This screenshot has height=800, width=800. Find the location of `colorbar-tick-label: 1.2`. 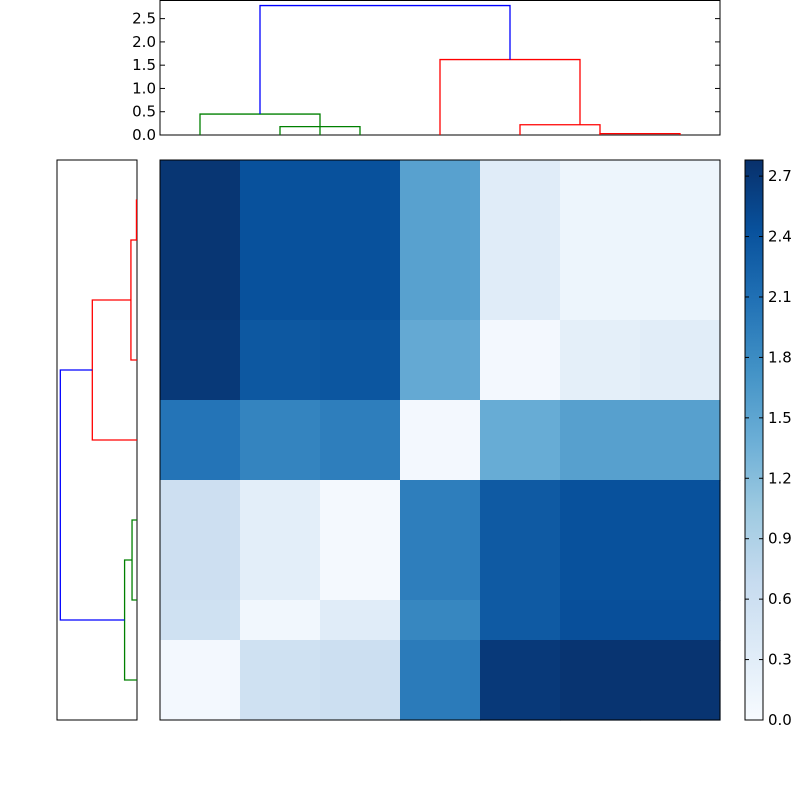

colorbar-tick-label: 1.2 is located at coordinates (780, 478).